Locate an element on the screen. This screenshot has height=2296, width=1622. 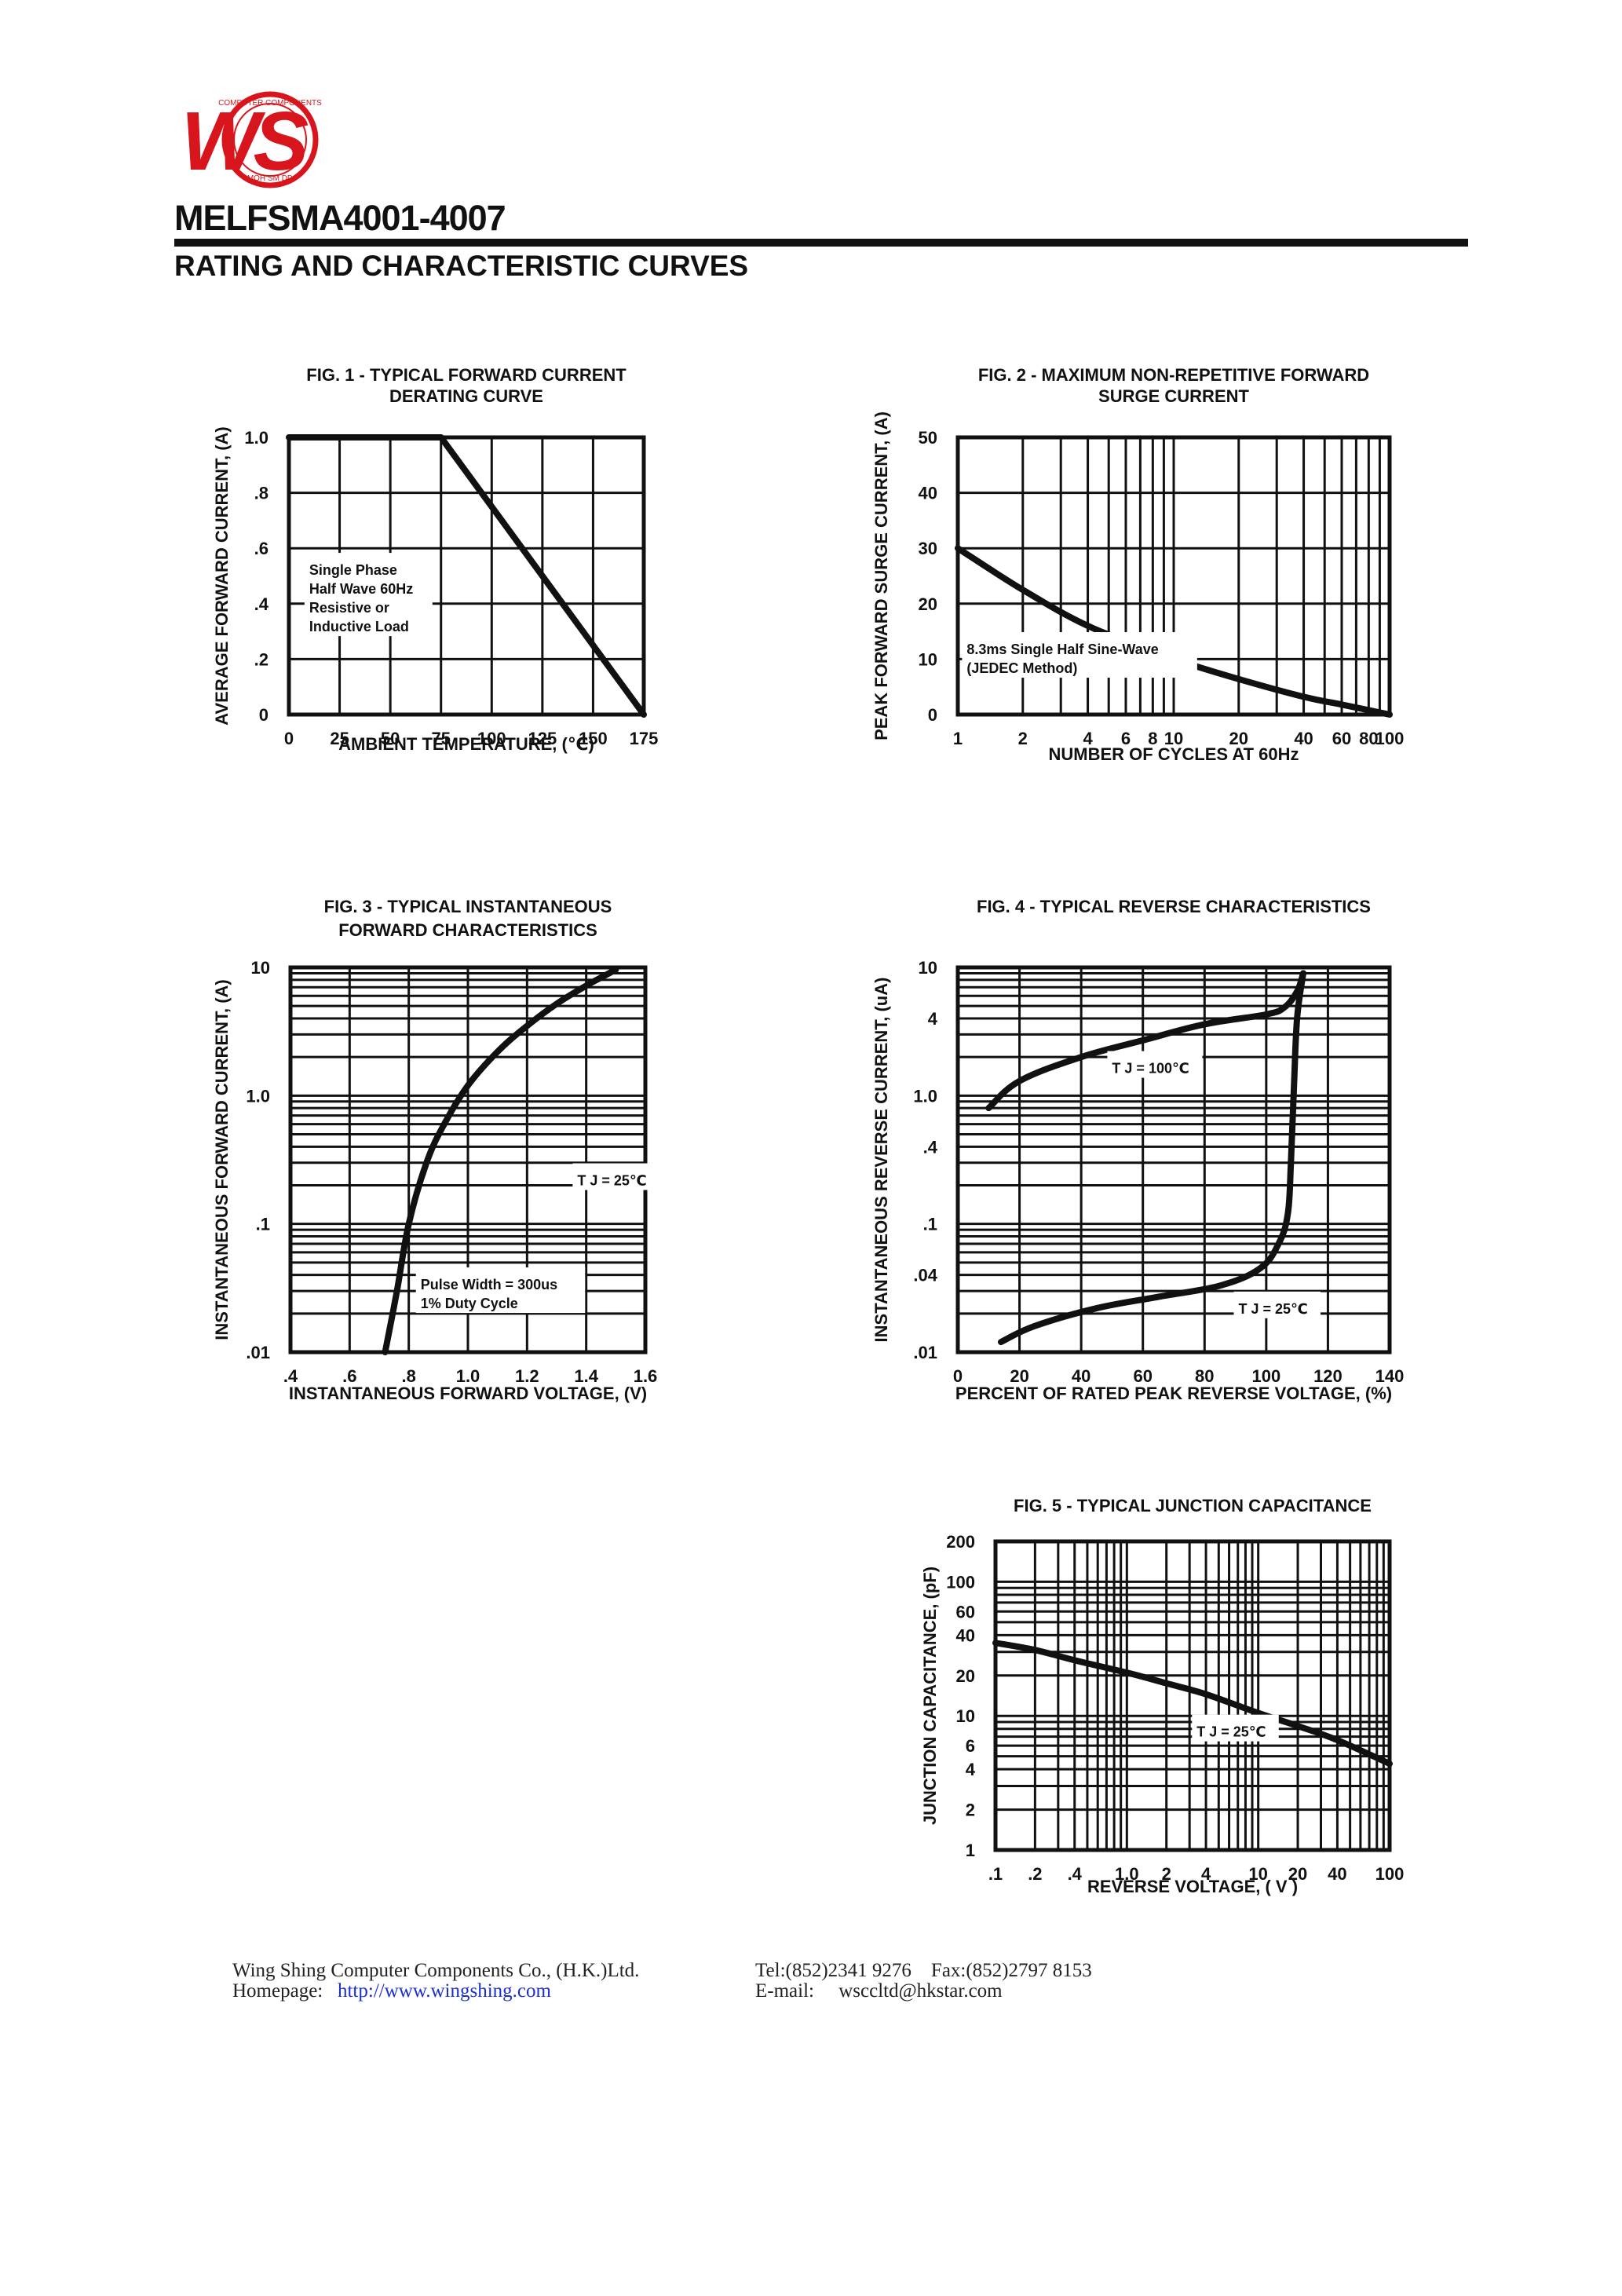
fig1-annotation-1-bg is located at coordinates (368, 595).